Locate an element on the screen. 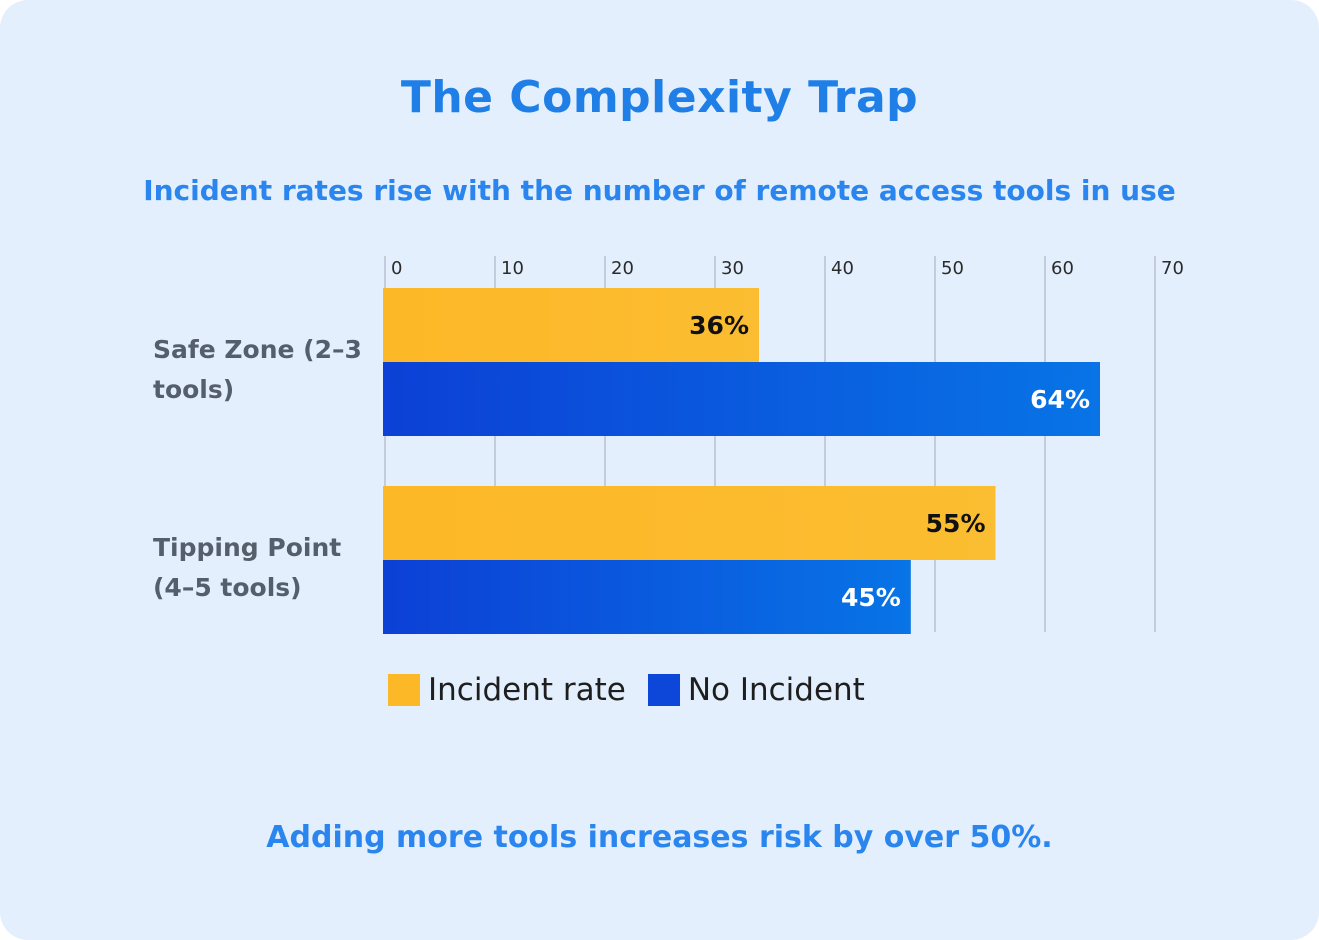 This screenshot has height=940, width=1319. category-label-1-line-1: (4–5 tools) is located at coordinates (227, 587).